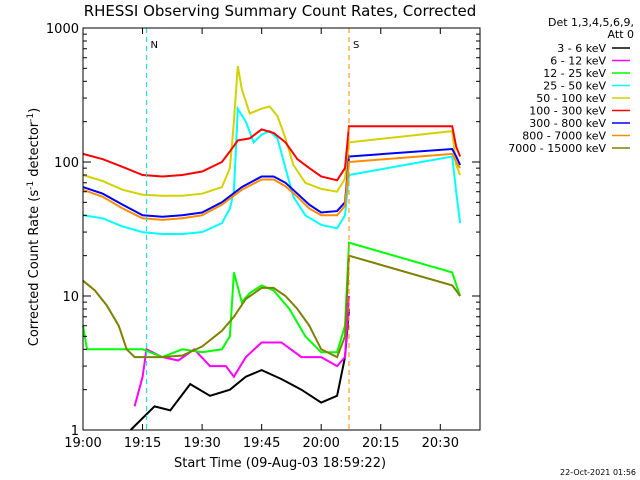  I want to click on x-tick-label-4: 20:00, so click(320, 443).